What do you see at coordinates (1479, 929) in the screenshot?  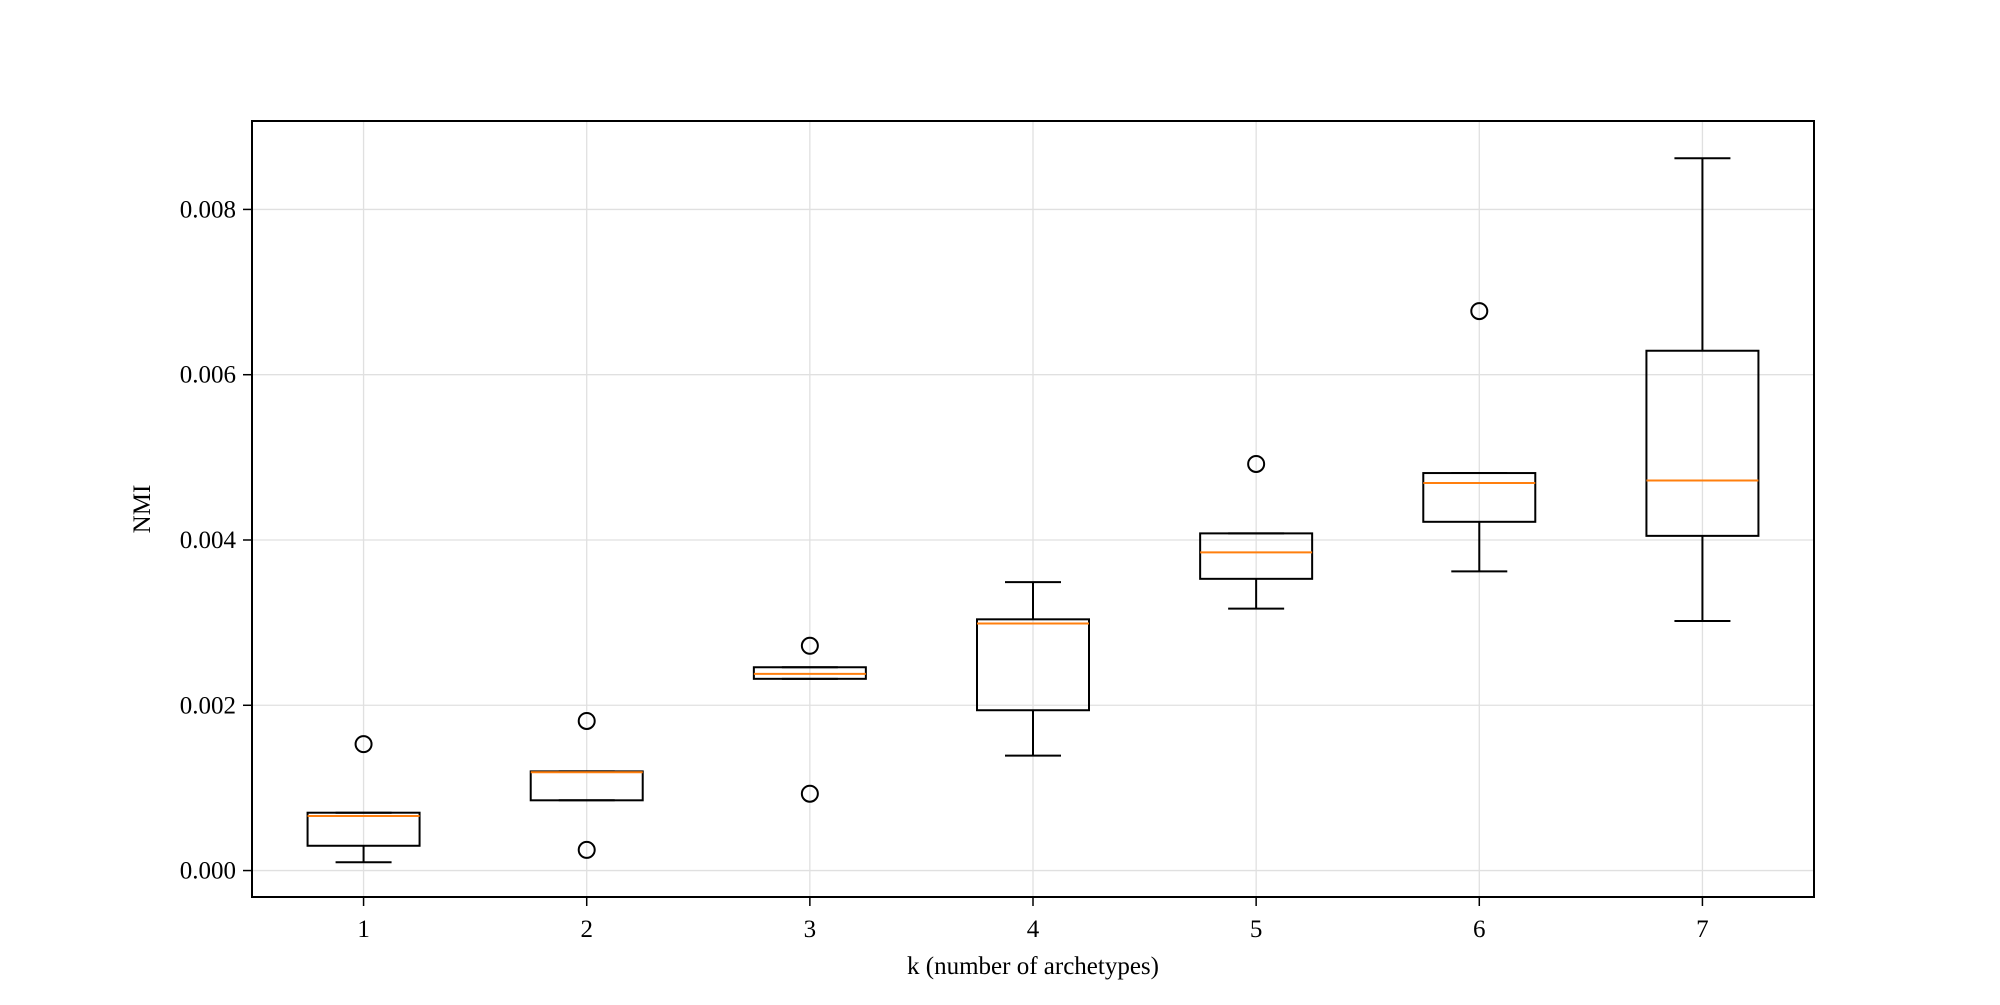 I see `x-tick-label: 6` at bounding box center [1479, 929].